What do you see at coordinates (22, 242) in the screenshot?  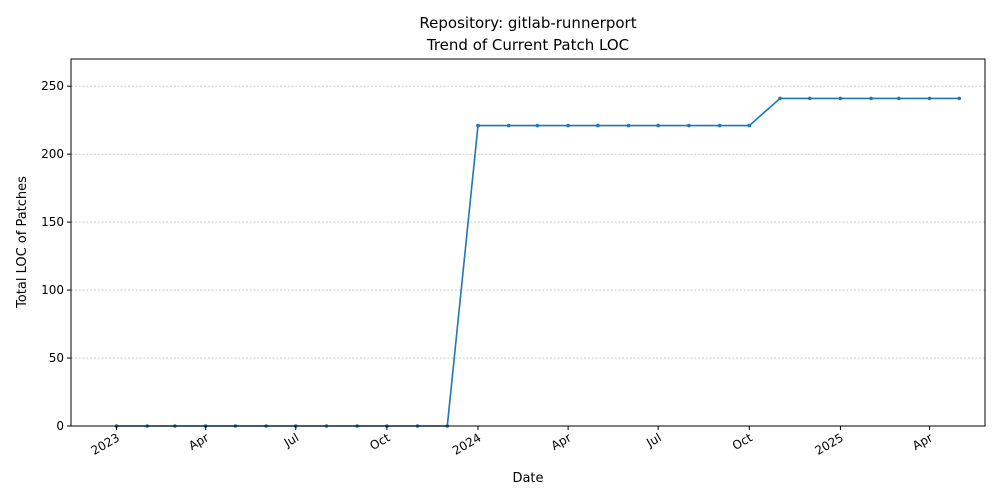 I see `y-axis-label: Total LOC of Patches` at bounding box center [22, 242].